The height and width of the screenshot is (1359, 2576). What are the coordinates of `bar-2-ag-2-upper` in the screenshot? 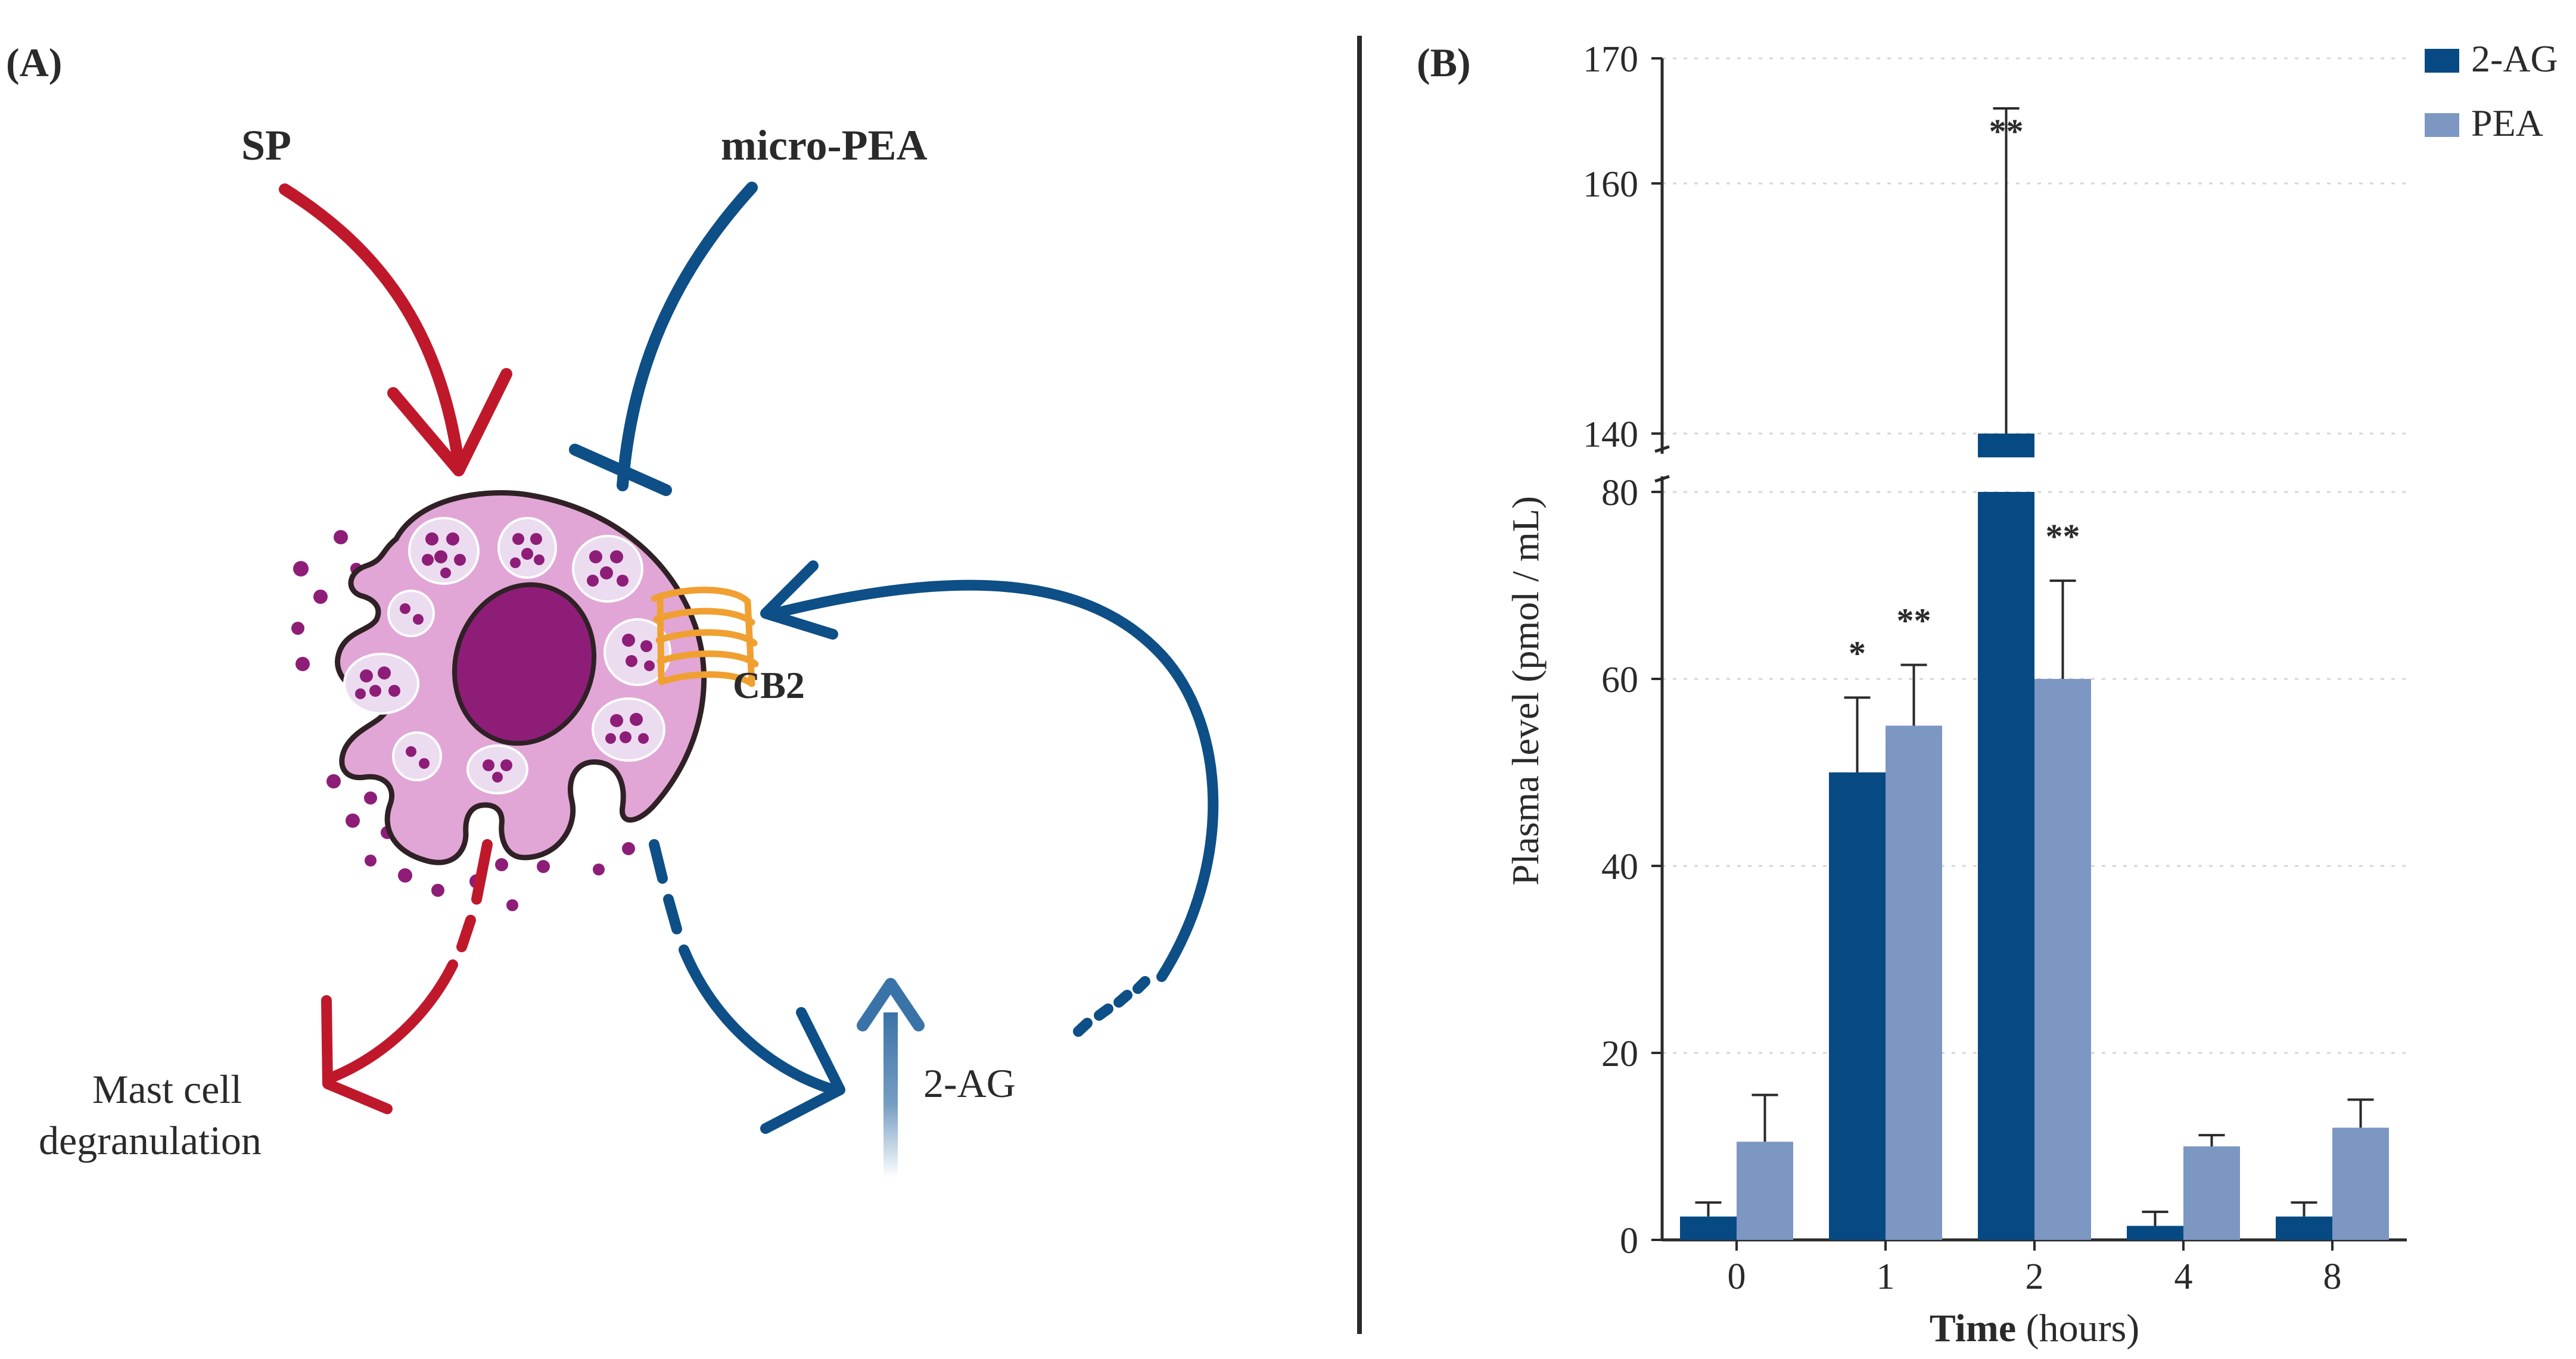 It's located at (2006, 445).